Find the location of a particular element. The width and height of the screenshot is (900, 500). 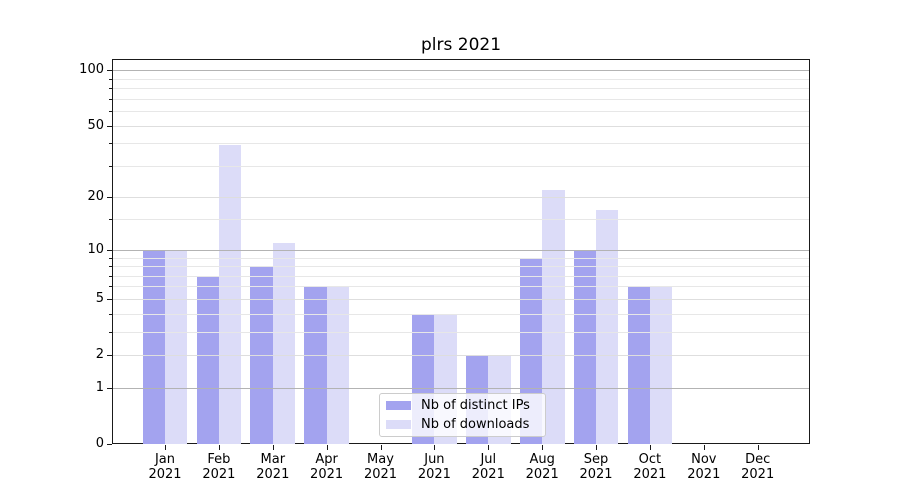

x-tick-label-aug: Aug 2021 is located at coordinates (542, 467).